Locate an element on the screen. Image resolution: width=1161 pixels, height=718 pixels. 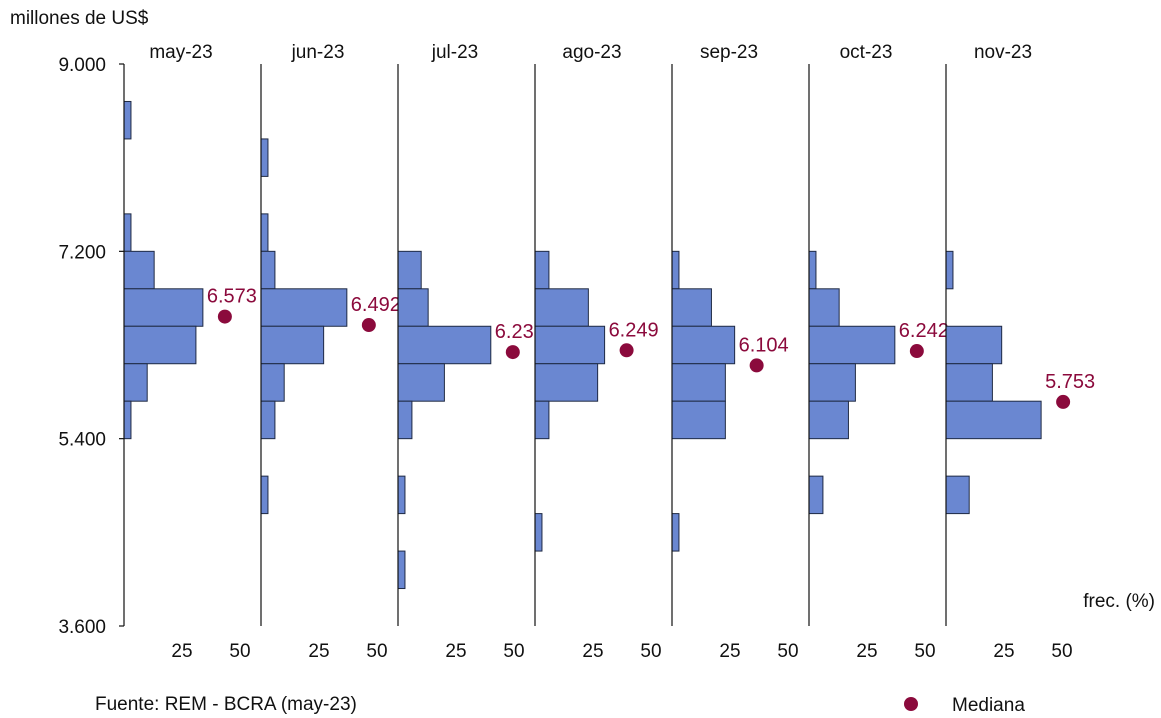
panel-title: ago-23 is located at coordinates (591, 52).